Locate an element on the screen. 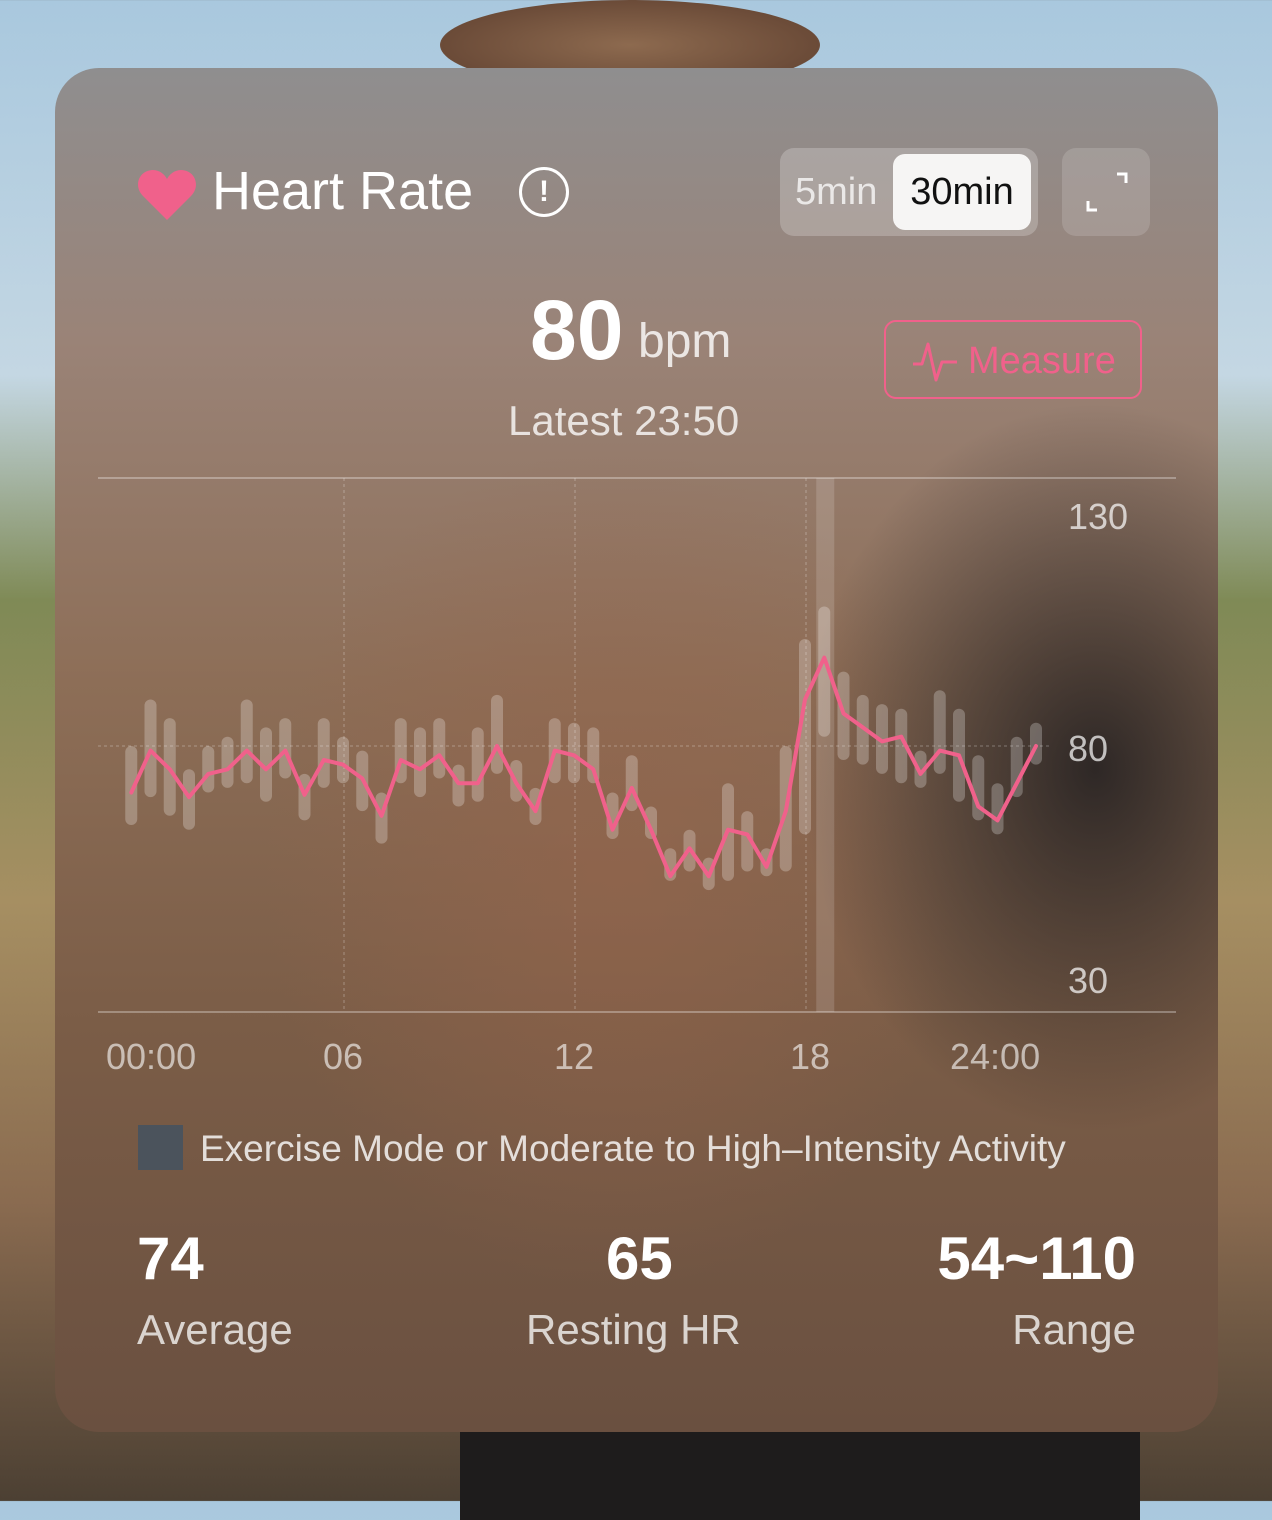 The height and width of the screenshot is (1520, 1272). pulse-icon is located at coordinates (935, 362).